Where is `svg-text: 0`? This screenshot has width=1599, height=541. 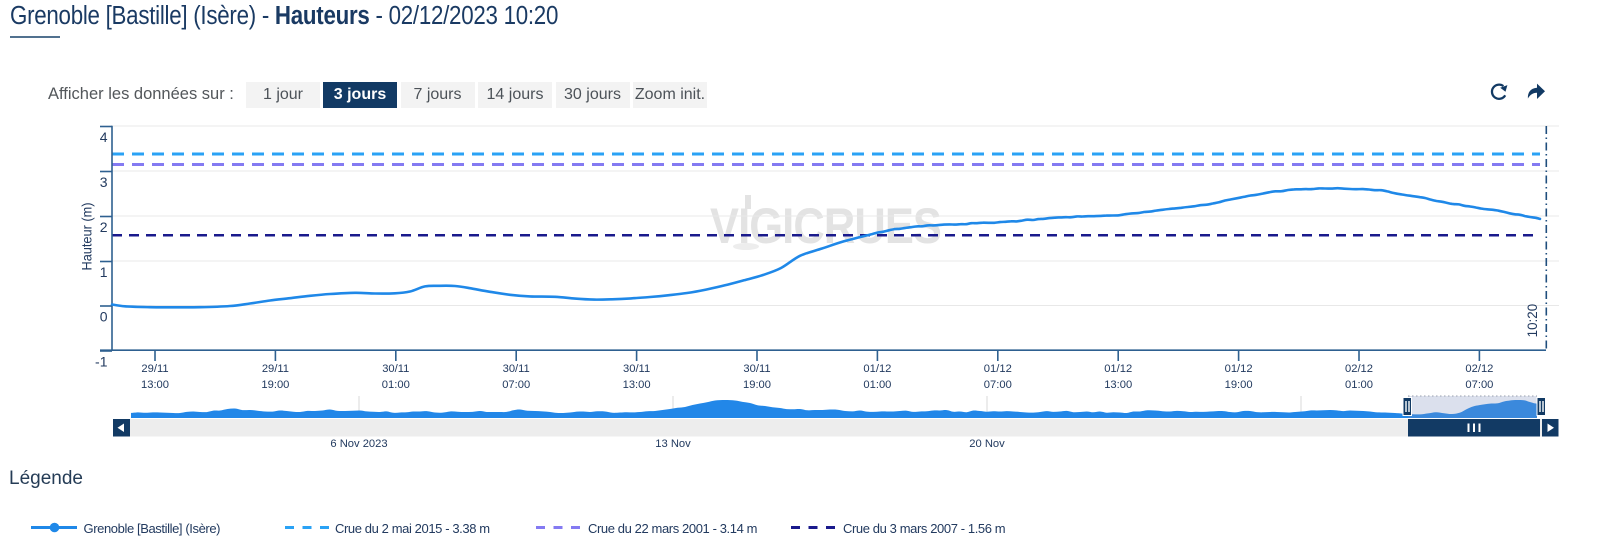
svg-text: 0 is located at coordinates (104, 317).